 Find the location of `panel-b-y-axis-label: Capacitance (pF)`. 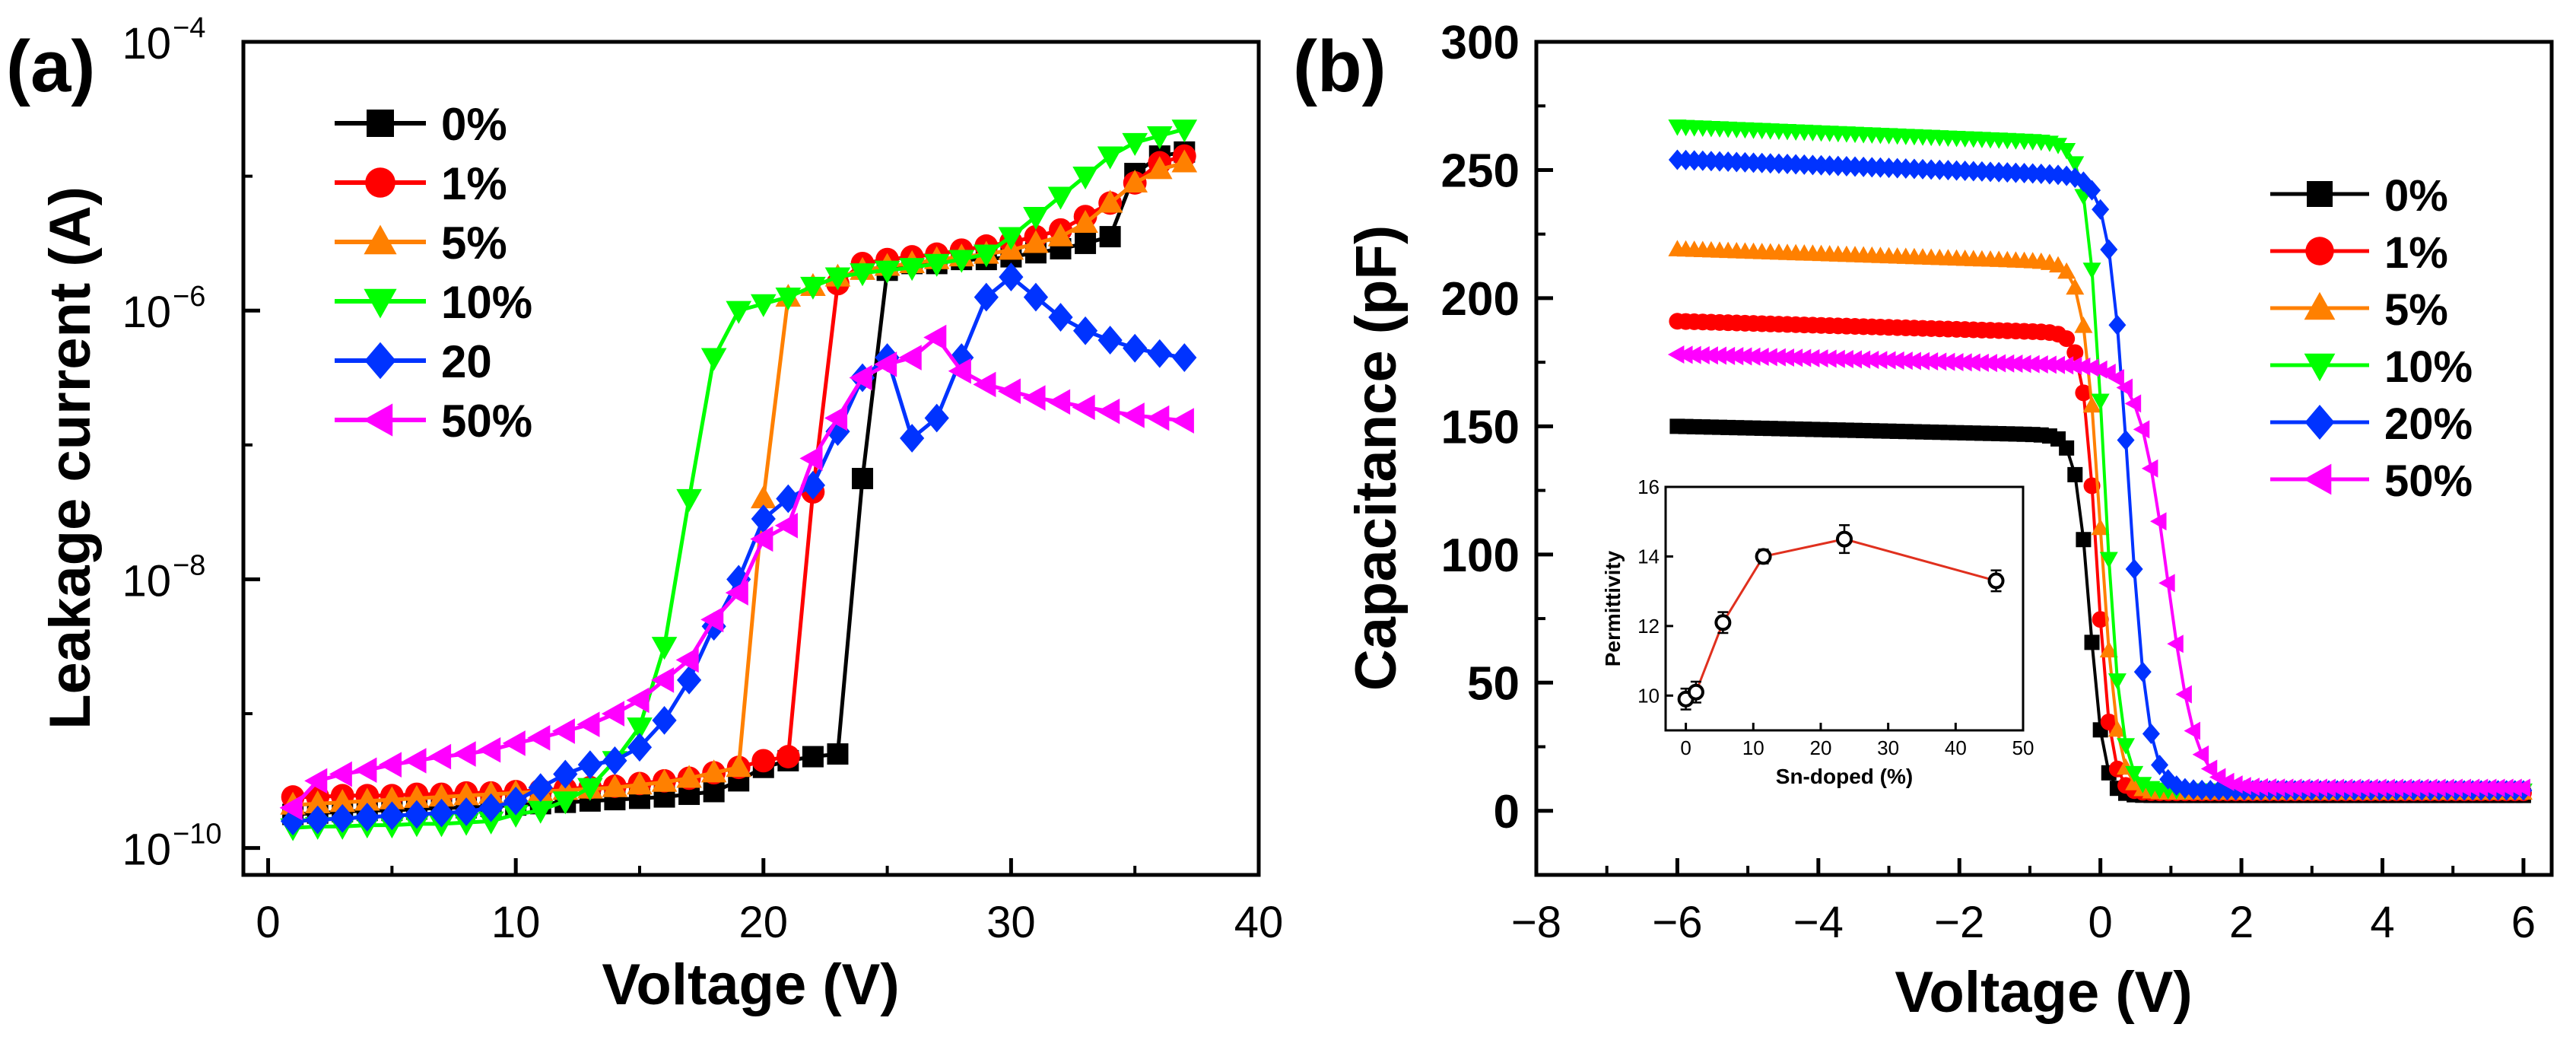

panel-b-y-axis-label: Capacitance (pF) is located at coordinates (1376, 458).